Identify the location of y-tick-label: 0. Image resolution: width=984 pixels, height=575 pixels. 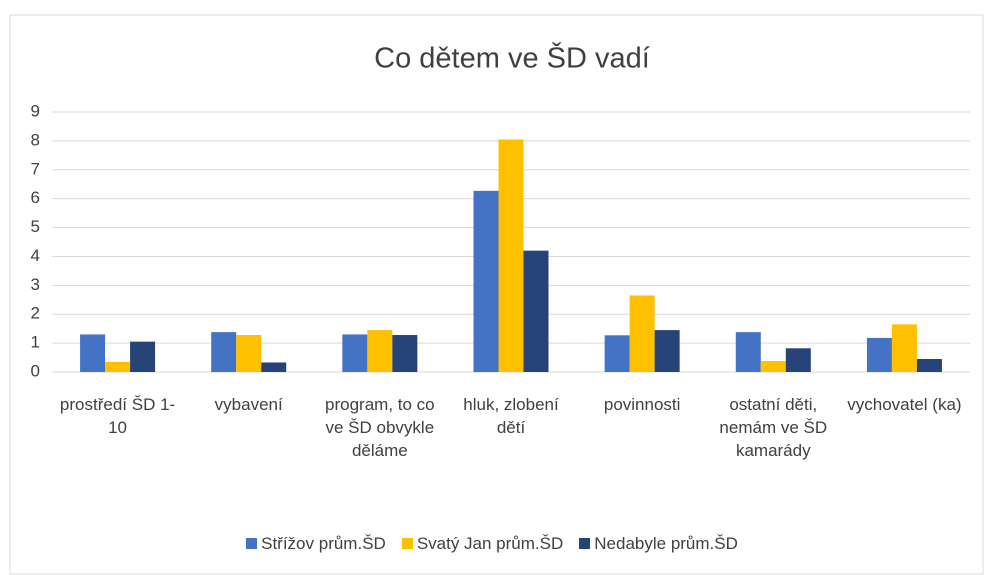
(35, 370).